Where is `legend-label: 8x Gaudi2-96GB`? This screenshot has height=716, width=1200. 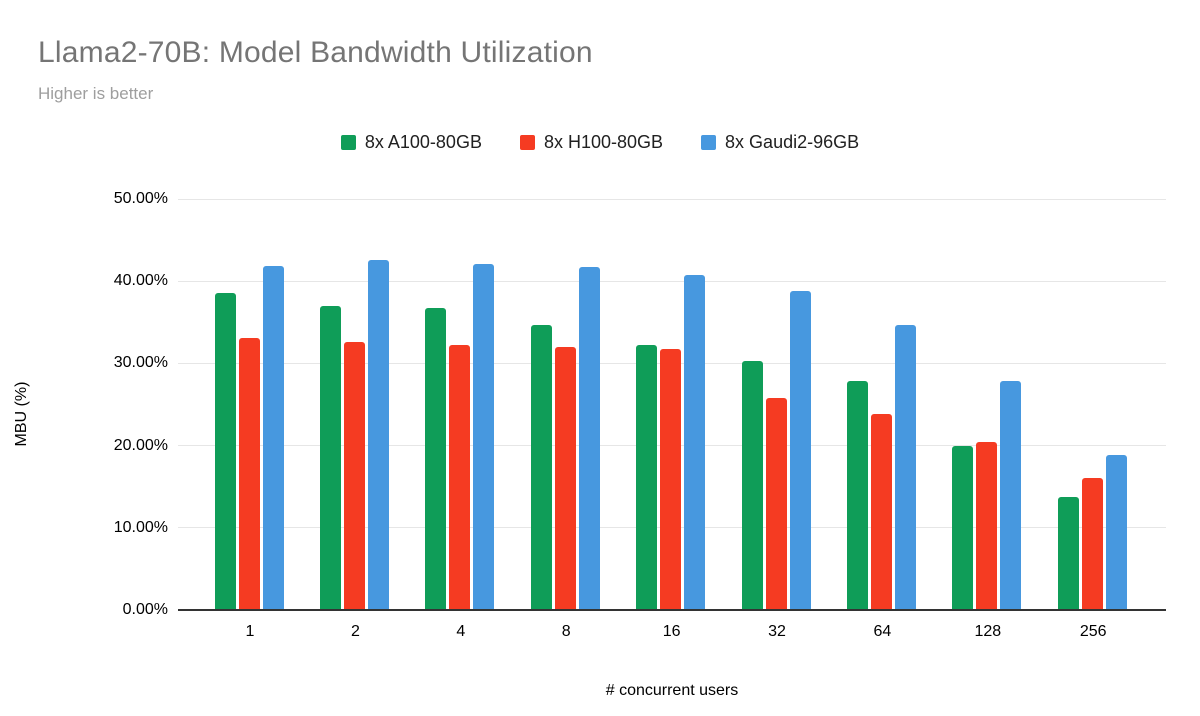 legend-label: 8x Gaudi2-96GB is located at coordinates (792, 142).